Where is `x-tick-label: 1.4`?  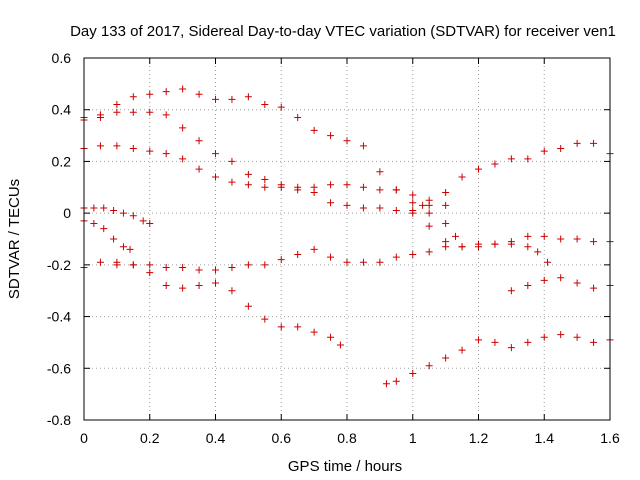
x-tick-label: 1.4 is located at coordinates (545, 438).